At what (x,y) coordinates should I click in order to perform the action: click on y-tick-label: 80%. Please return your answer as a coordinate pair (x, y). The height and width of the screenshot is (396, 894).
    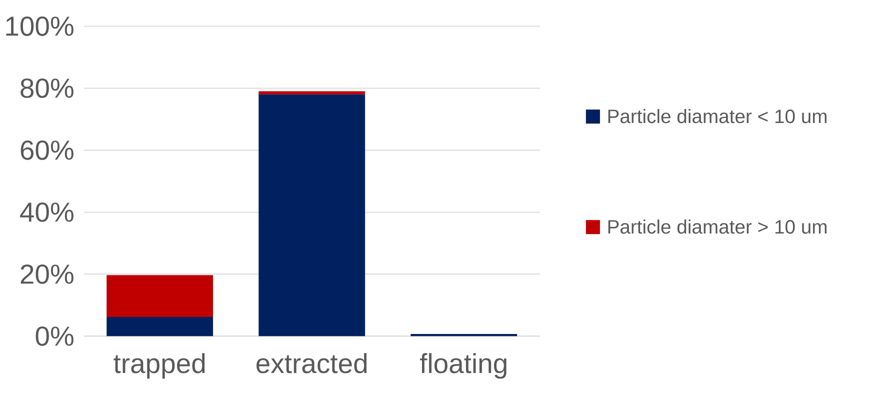
    Looking at the image, I should click on (47, 88).